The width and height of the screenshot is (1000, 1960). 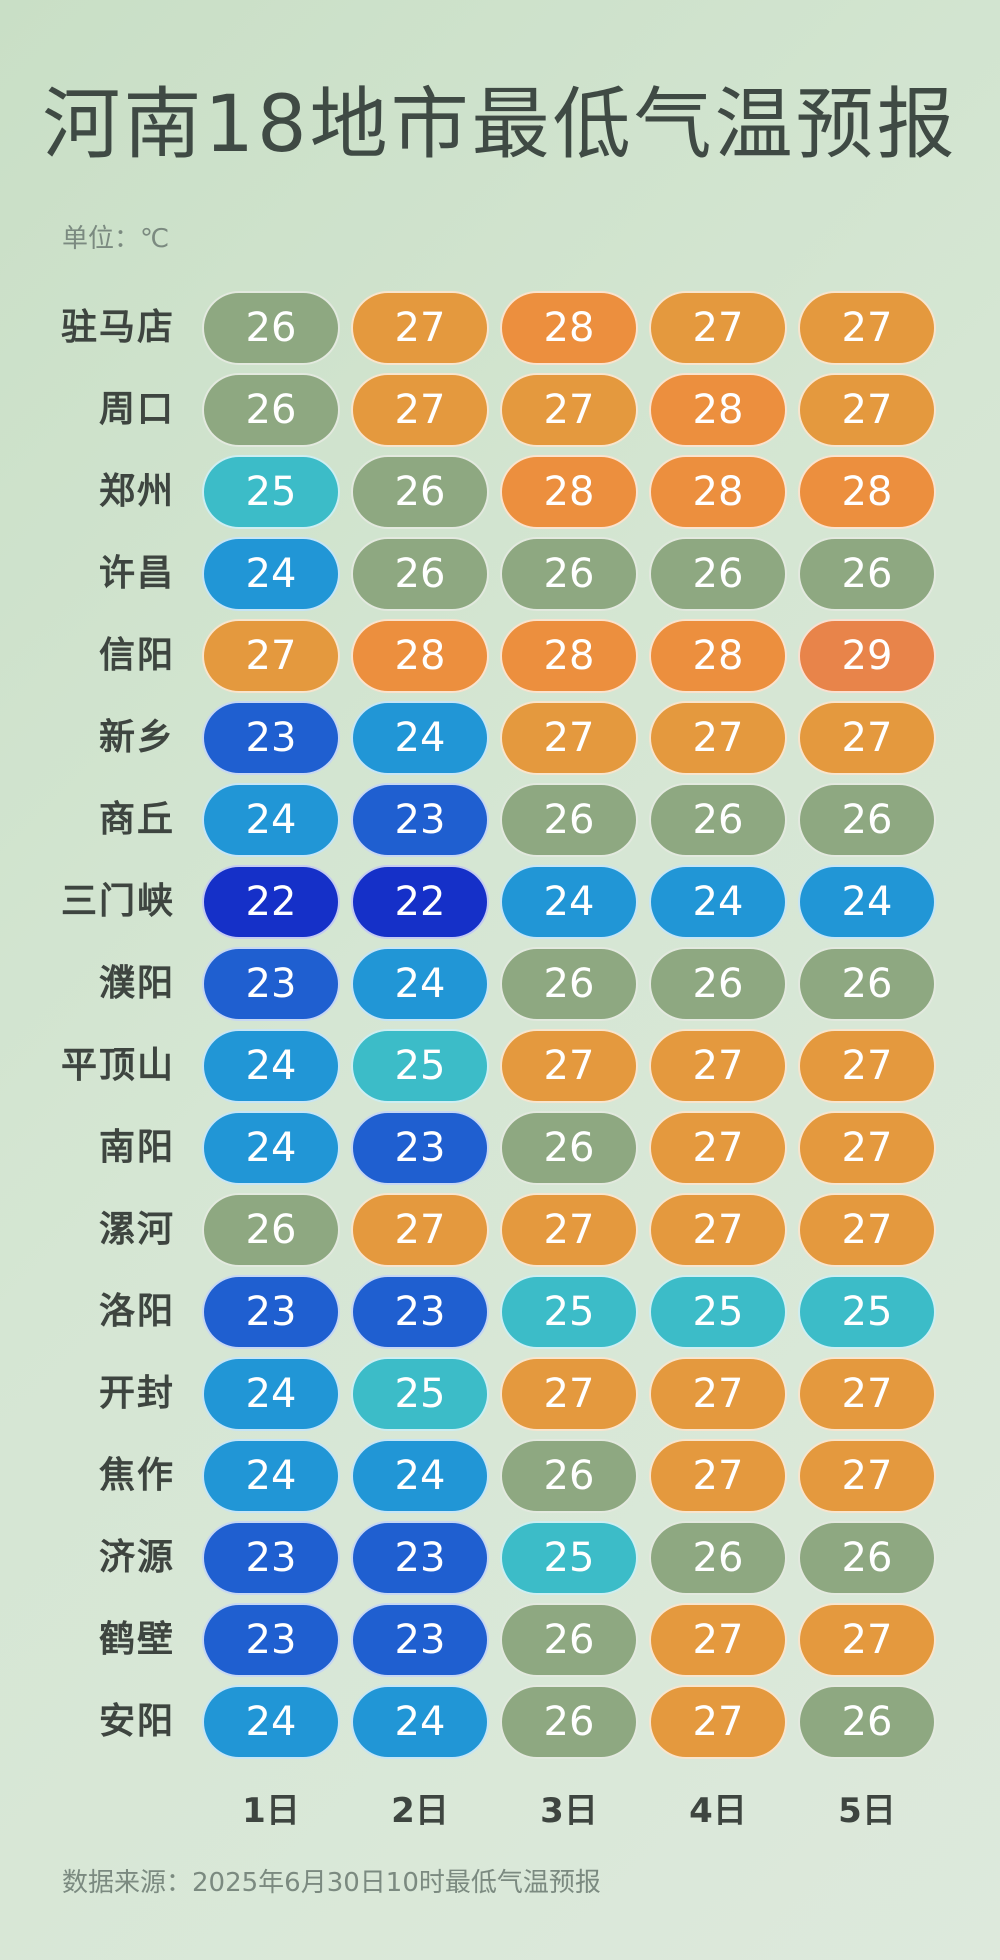 I want to click on city-label: 信阳, so click(x=136, y=655).